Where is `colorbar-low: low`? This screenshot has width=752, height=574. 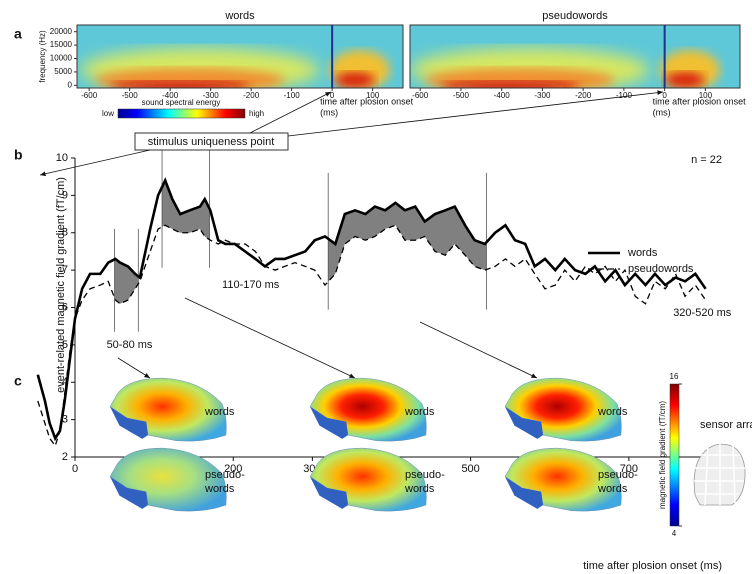
colorbar-low: low is located at coordinates (108, 113).